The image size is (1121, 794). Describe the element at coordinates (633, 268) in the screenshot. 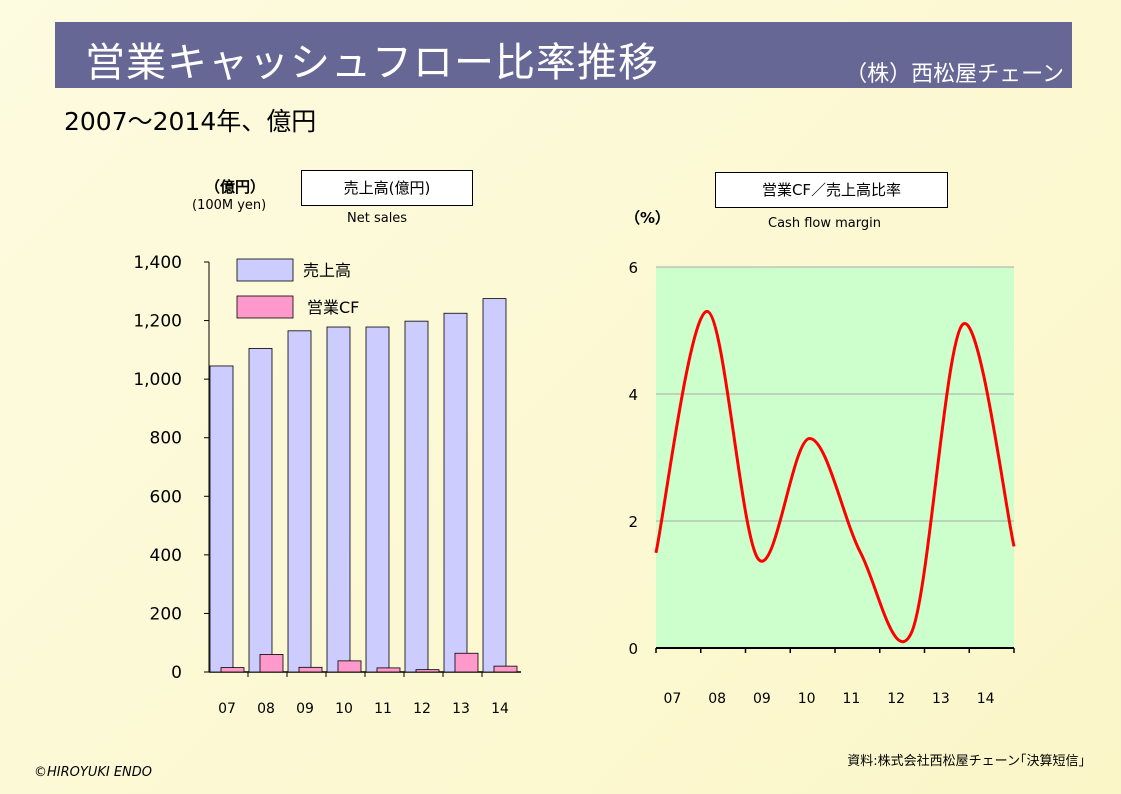

I see `line-y-tick-label: 6` at that location.